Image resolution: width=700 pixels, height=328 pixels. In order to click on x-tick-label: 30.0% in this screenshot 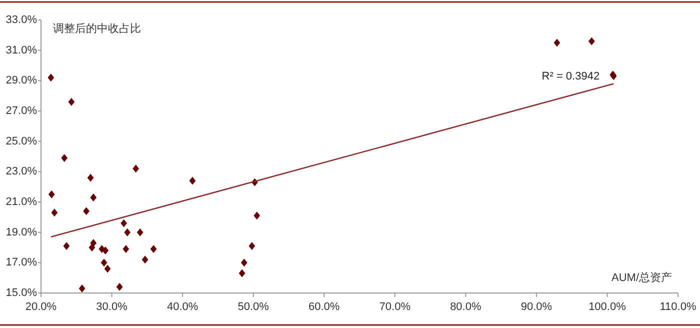, I will do `click(112, 307)`.